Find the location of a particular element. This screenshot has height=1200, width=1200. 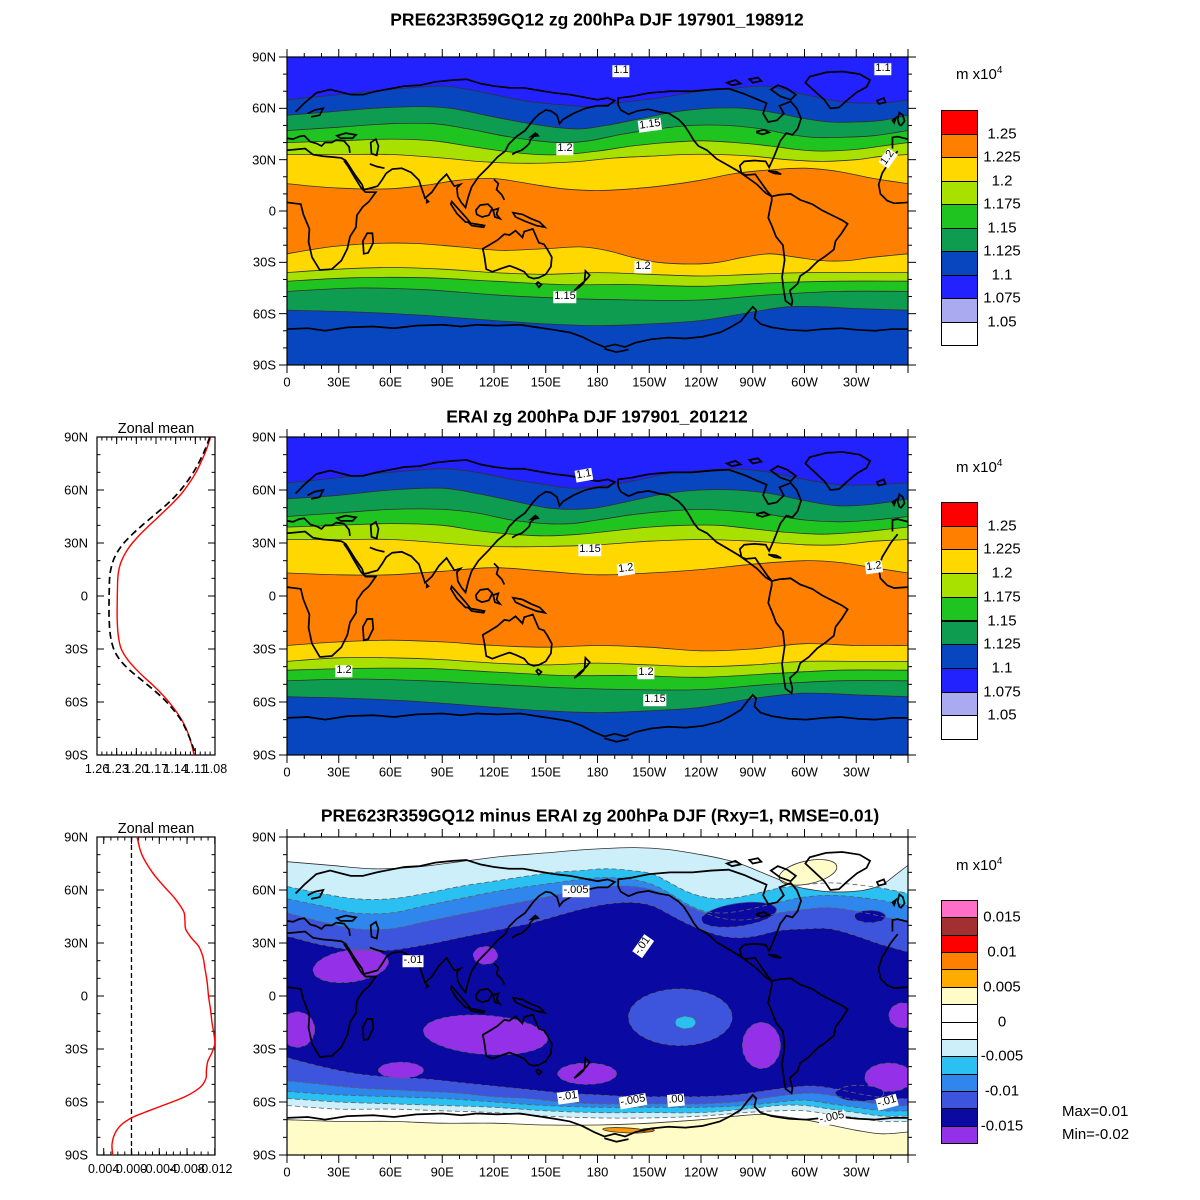

lat-tick-label: 0 is located at coordinates (84, 996).